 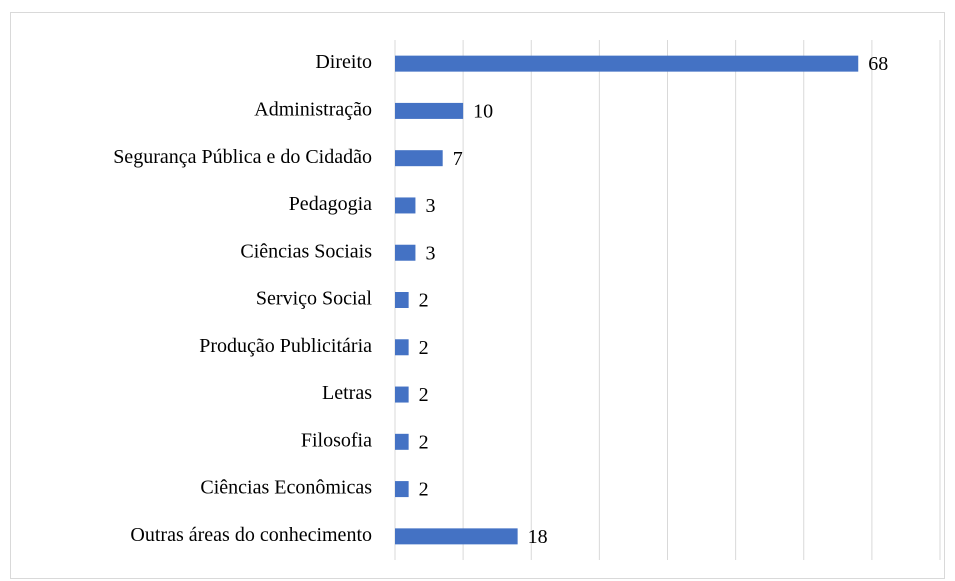 What do you see at coordinates (306, 251) in the screenshot?
I see `y-tick-label: Ciências Sociais` at bounding box center [306, 251].